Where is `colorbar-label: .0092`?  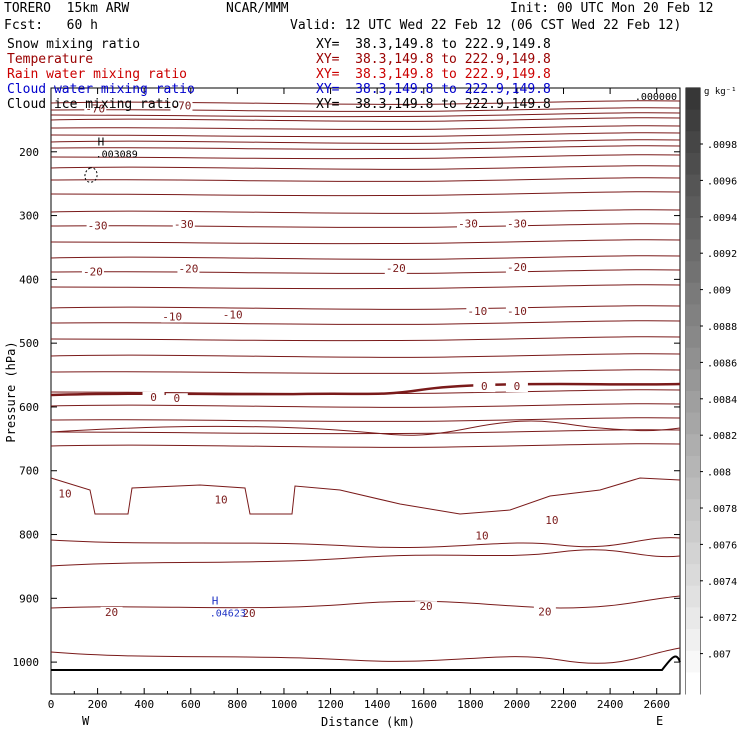 colorbar-label: .0092 is located at coordinates (722, 254).